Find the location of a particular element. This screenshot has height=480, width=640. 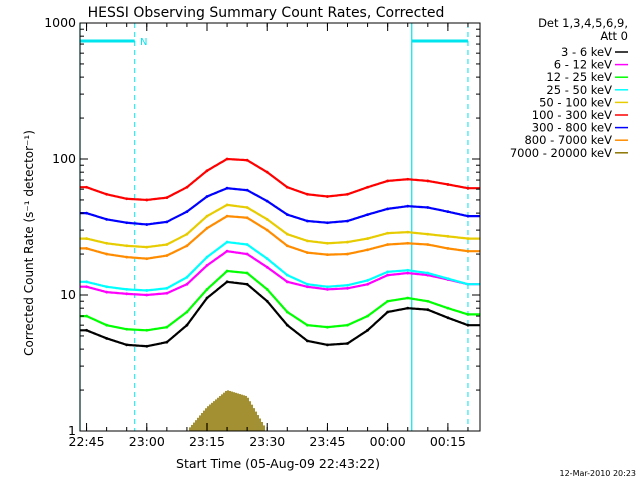

x-tick-label: 23:30 is located at coordinates (267, 441).